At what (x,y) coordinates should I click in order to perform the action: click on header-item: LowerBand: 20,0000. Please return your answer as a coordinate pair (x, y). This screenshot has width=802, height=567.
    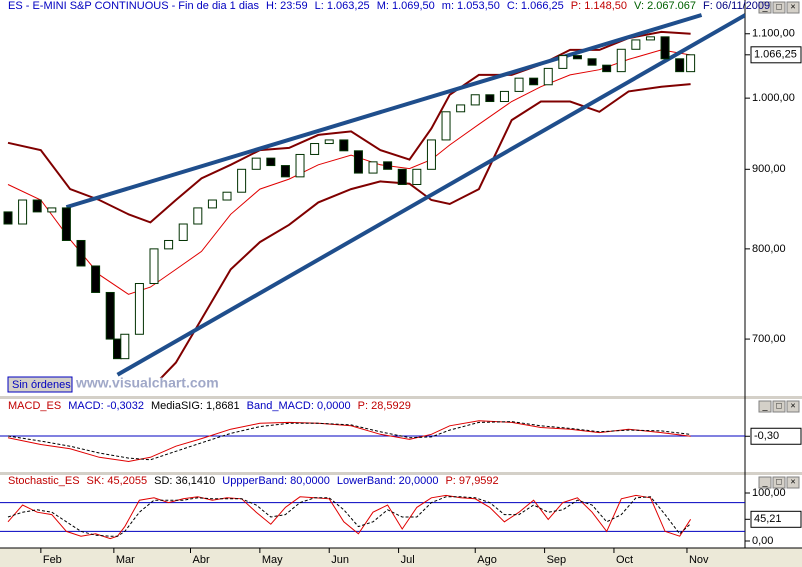
    Looking at the image, I should click on (388, 481).